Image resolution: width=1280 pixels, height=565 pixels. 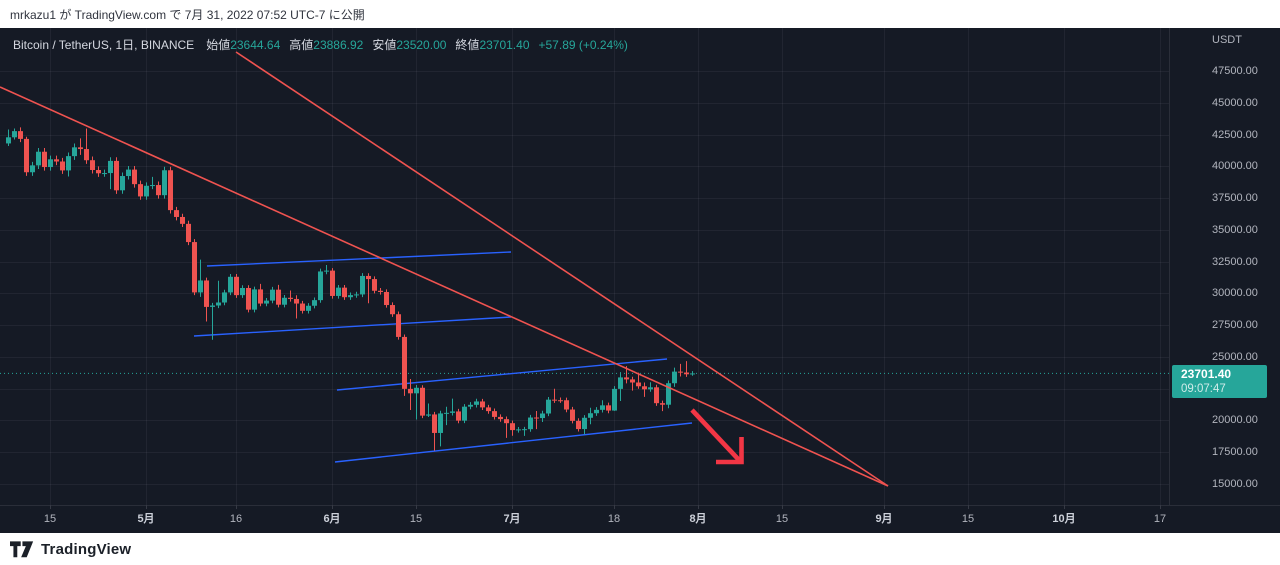 What do you see at coordinates (1235, 484) in the screenshot?
I see `price-axis-label: 15000.00` at bounding box center [1235, 484].